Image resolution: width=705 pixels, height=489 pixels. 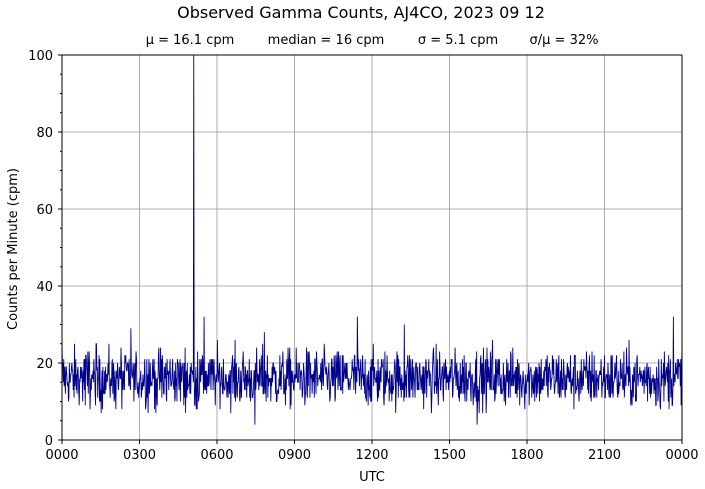 What do you see at coordinates (40, 56) in the screenshot?
I see `y-tick-label: 100` at bounding box center [40, 56].